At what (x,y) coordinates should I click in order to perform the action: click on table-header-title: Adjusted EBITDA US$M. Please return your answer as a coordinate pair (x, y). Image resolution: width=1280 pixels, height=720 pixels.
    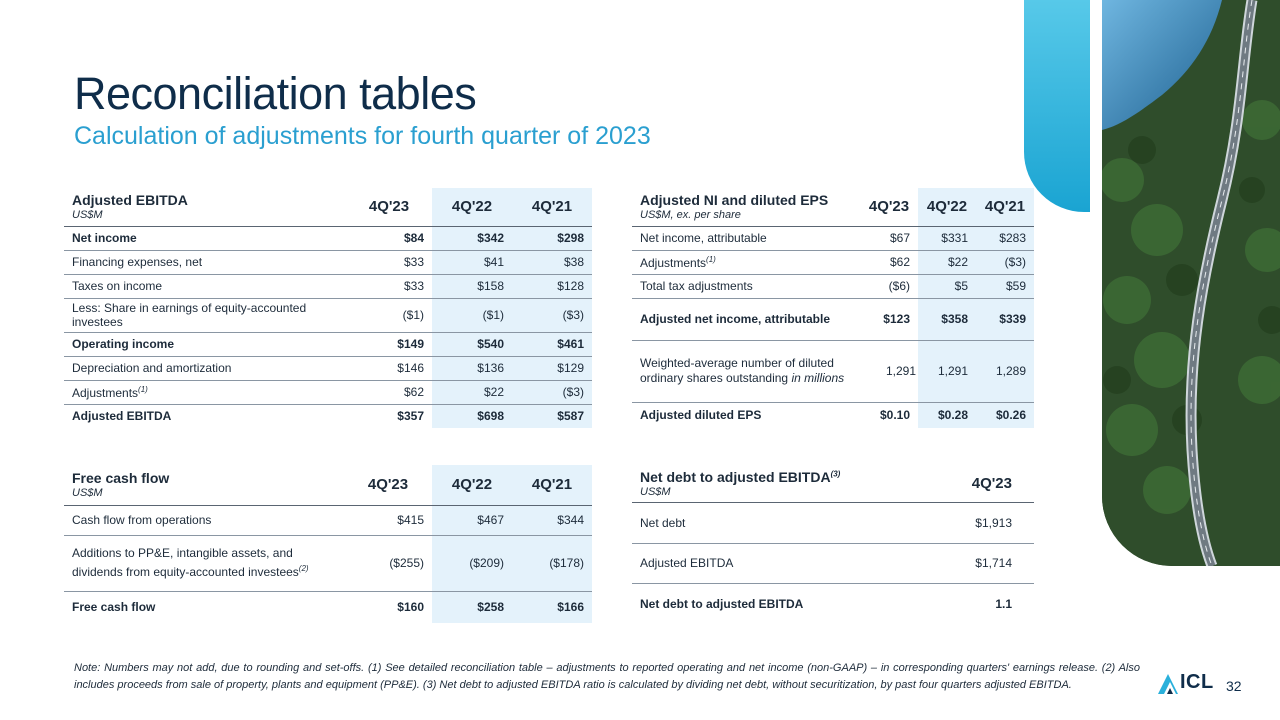
    Looking at the image, I should click on (205, 207).